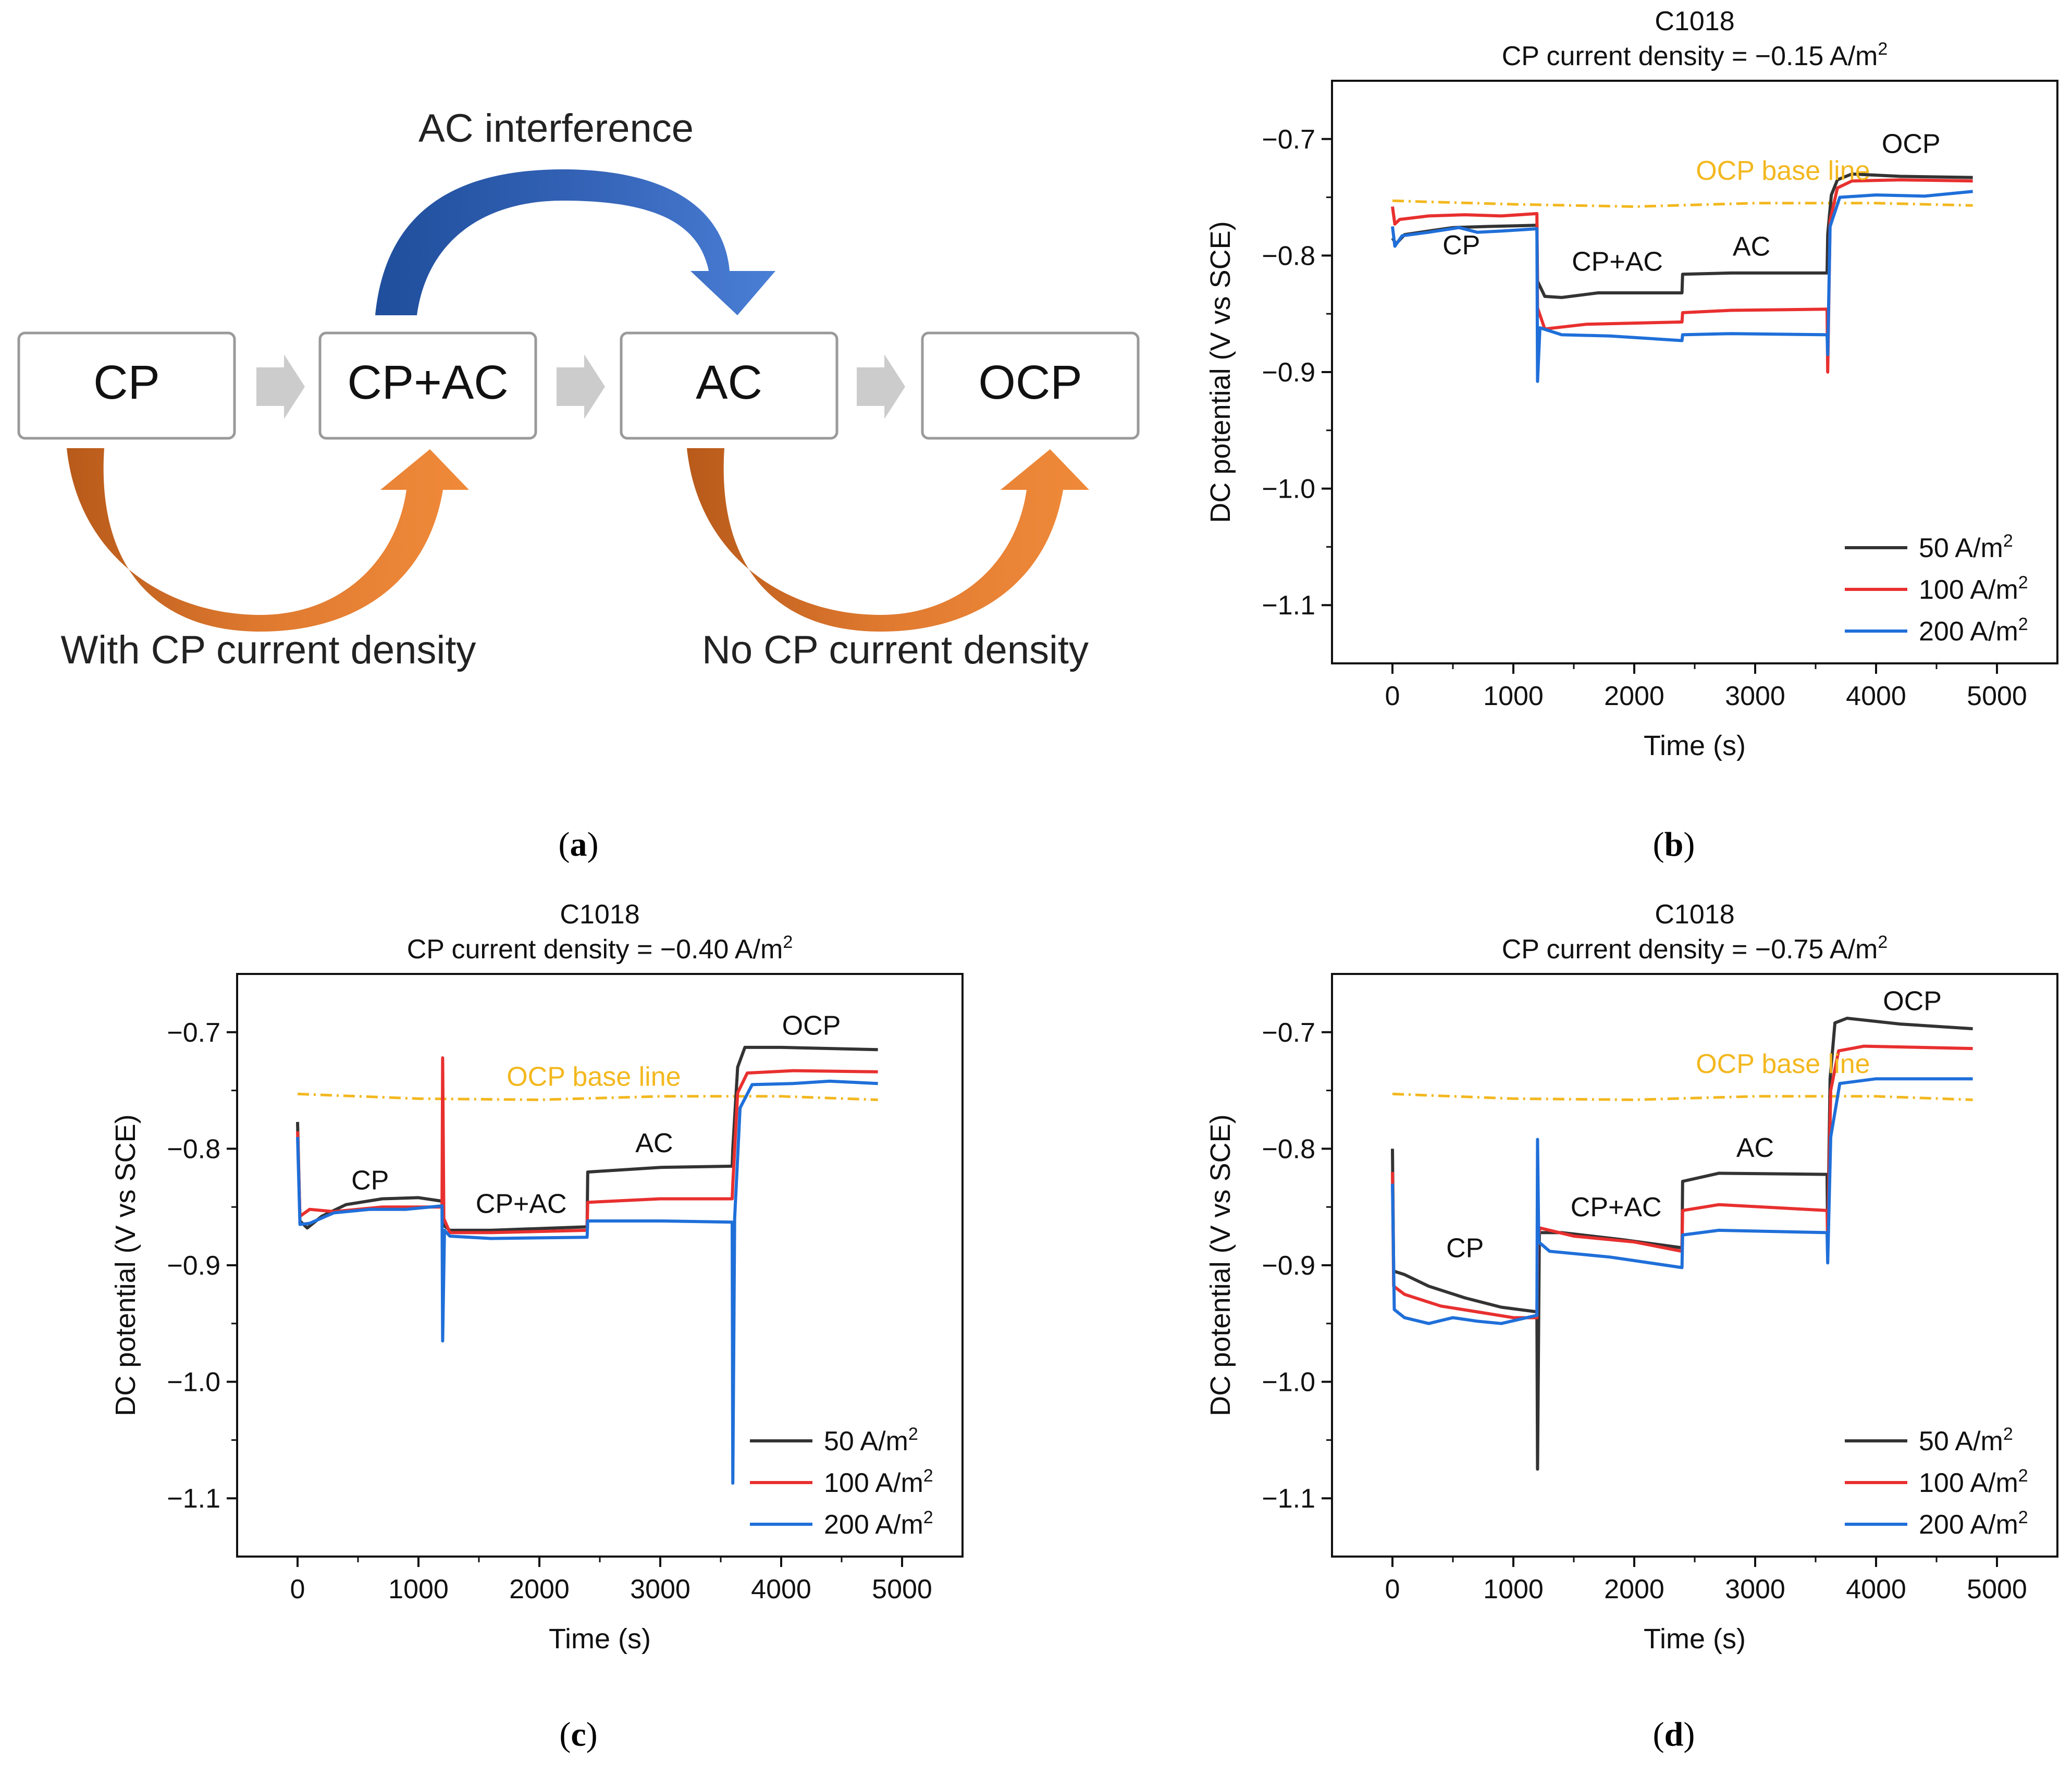  I want to click on x-tick-label: 0, so click(297, 1589).